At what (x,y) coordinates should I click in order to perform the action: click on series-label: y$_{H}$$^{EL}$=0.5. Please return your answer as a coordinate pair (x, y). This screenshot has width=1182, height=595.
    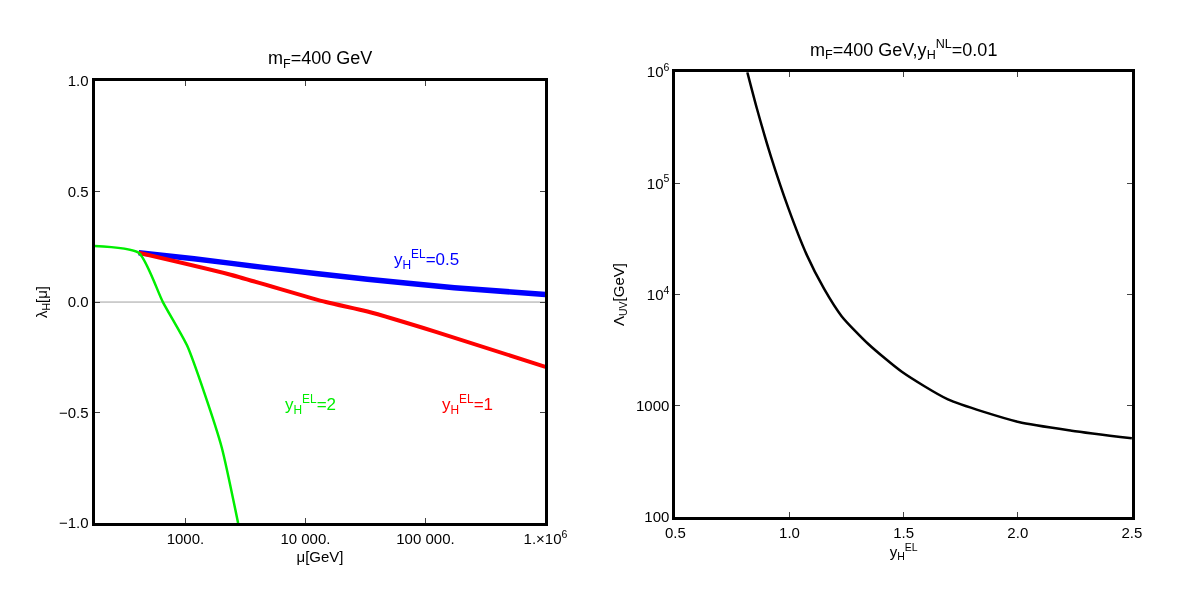
    Looking at the image, I should click on (427, 259).